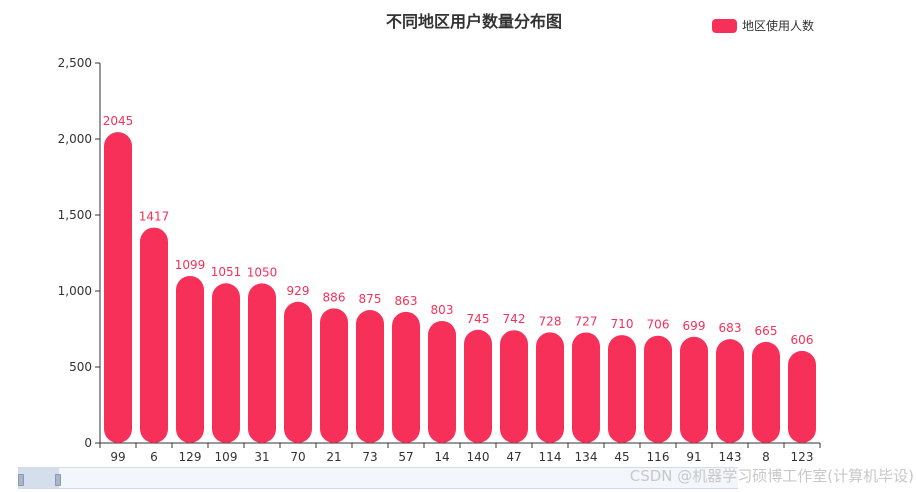 The height and width of the screenshot is (492, 916). Describe the element at coordinates (694, 326) in the screenshot. I see `data-label: 699` at that location.